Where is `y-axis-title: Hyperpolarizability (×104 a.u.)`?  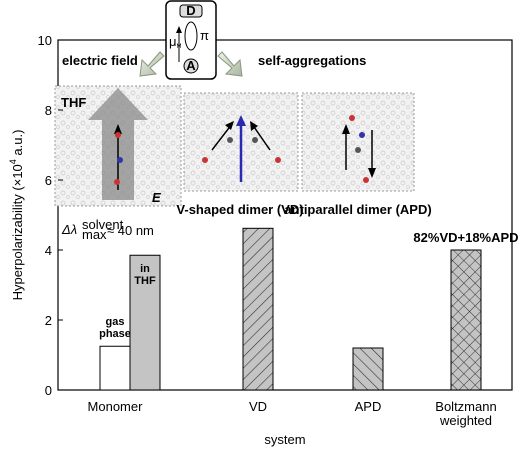 y-axis-title: Hyperpolarizability (×104 a.u.) is located at coordinates (16, 215).